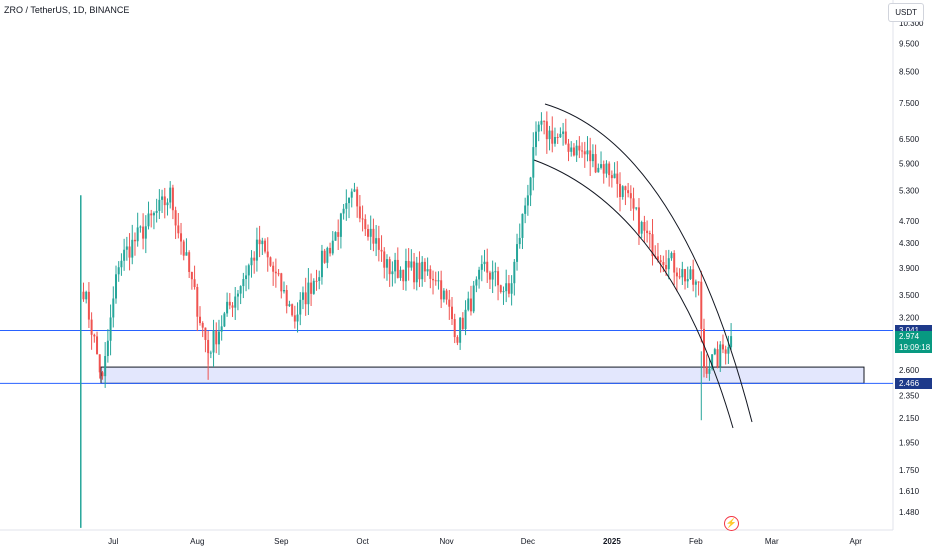 The height and width of the screenshot is (550, 932). Describe the element at coordinates (913, 383) in the screenshot. I see `lower-level-price-tag: 2.466` at that location.